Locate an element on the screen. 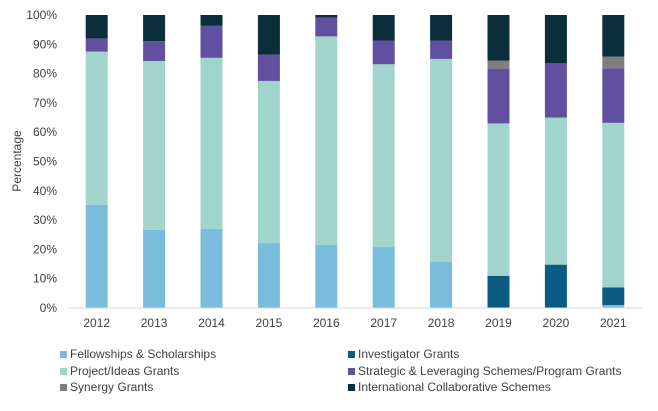  bar-segment-fellowships-scholarships-2021 is located at coordinates (613, 306).